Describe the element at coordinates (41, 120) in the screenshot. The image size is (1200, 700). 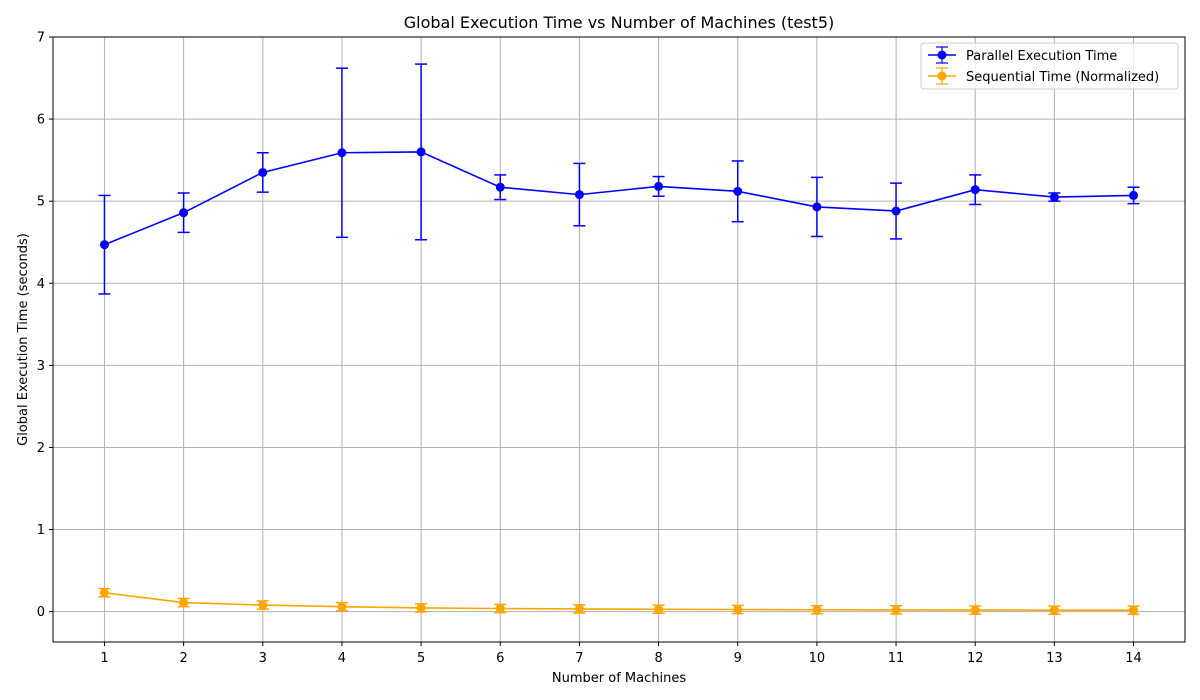
I see `y-tick-label: 6` at that location.